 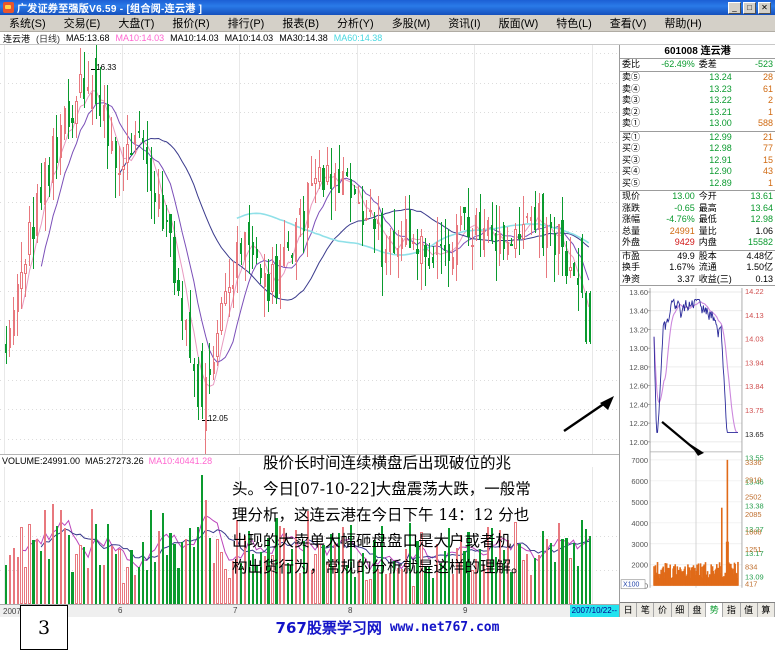 What do you see at coordinates (754, 291) in the screenshot?
I see `svg-text: 14.22` at bounding box center [754, 291].